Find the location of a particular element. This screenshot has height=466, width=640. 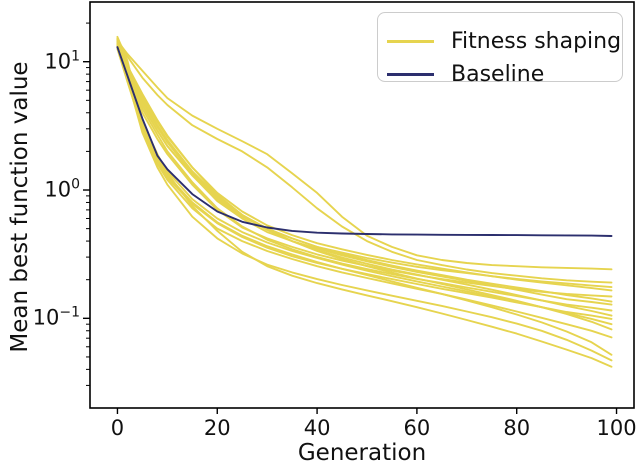

legend: Fitness shaping Baseline is located at coordinates (500, 49).